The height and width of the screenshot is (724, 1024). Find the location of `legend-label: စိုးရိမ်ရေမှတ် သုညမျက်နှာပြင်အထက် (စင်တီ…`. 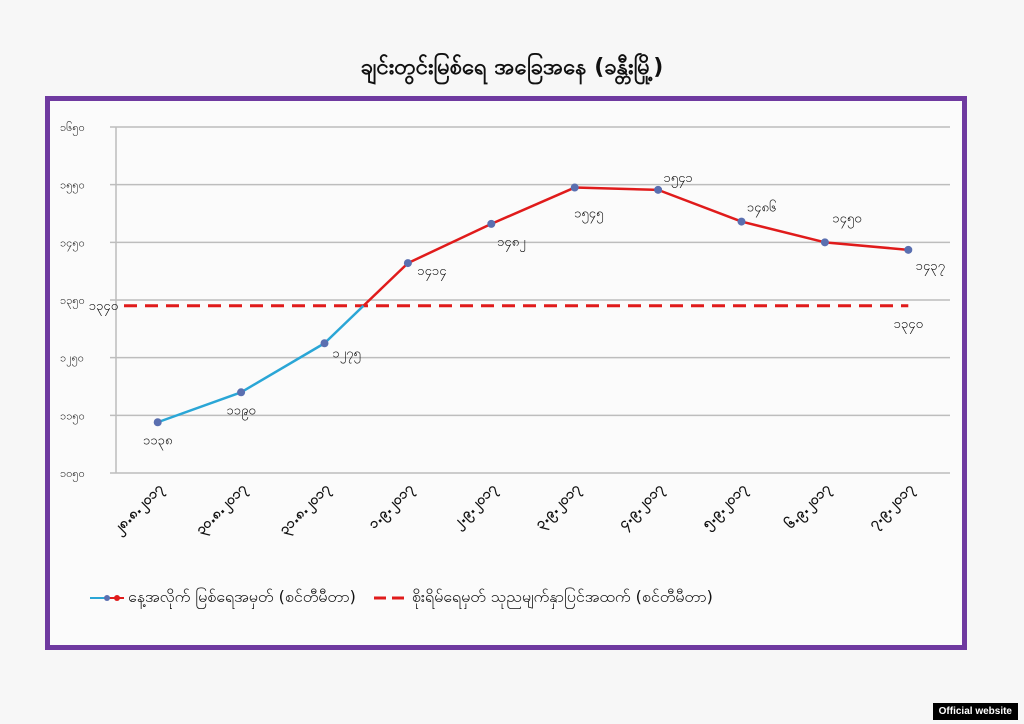

legend-label: စိုးရိမ်ရေမှတ် သုညမျက်နှာပြင်အထက် (စင်တီ… is located at coordinates (562, 596).